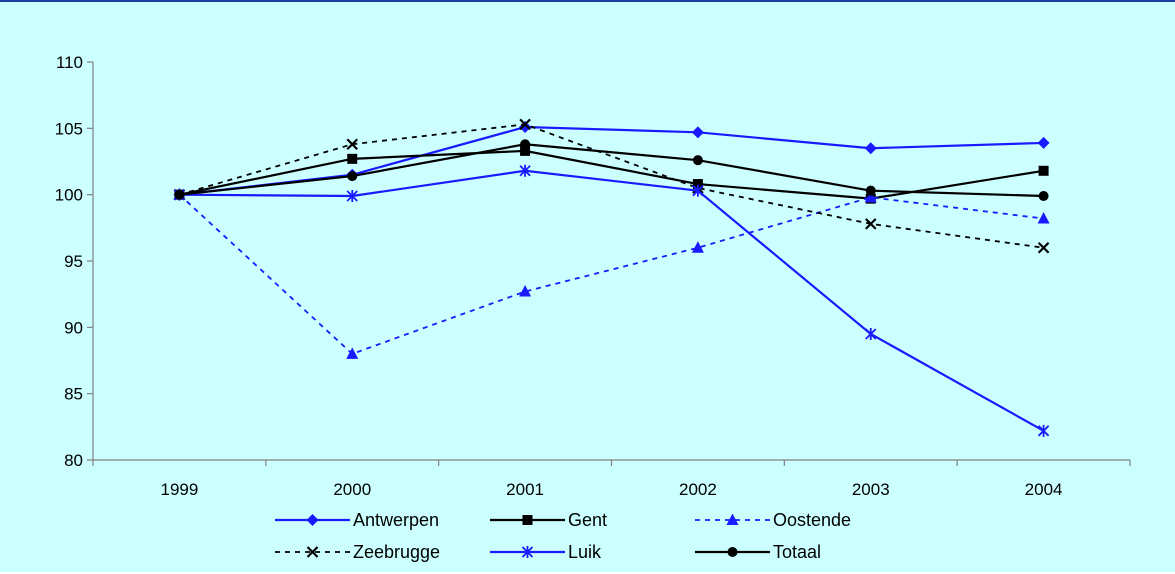  I want to click on legend: Antwerpen Gent Oostende Zeebrugge Luik Totaal, so click(563, 536).